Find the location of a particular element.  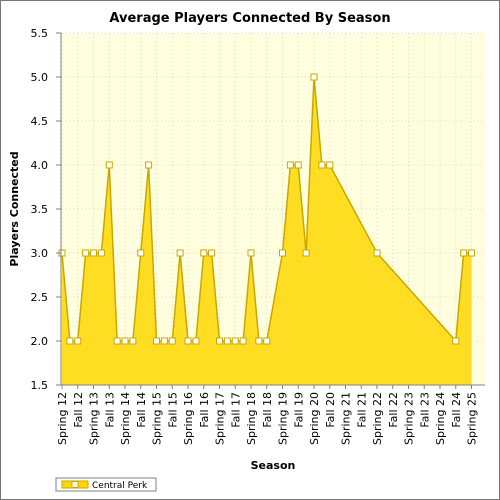

x-tick-label: Fall 16 is located at coordinates (204, 410).